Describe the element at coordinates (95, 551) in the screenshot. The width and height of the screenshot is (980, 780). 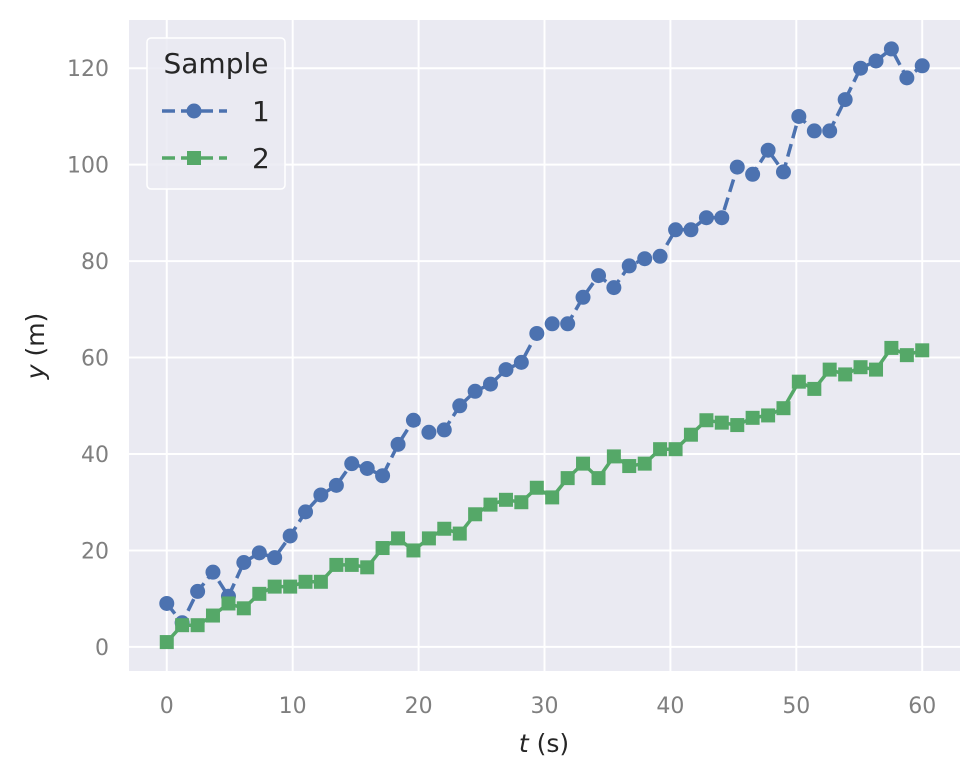
I see `y-tick-label: 20` at that location.